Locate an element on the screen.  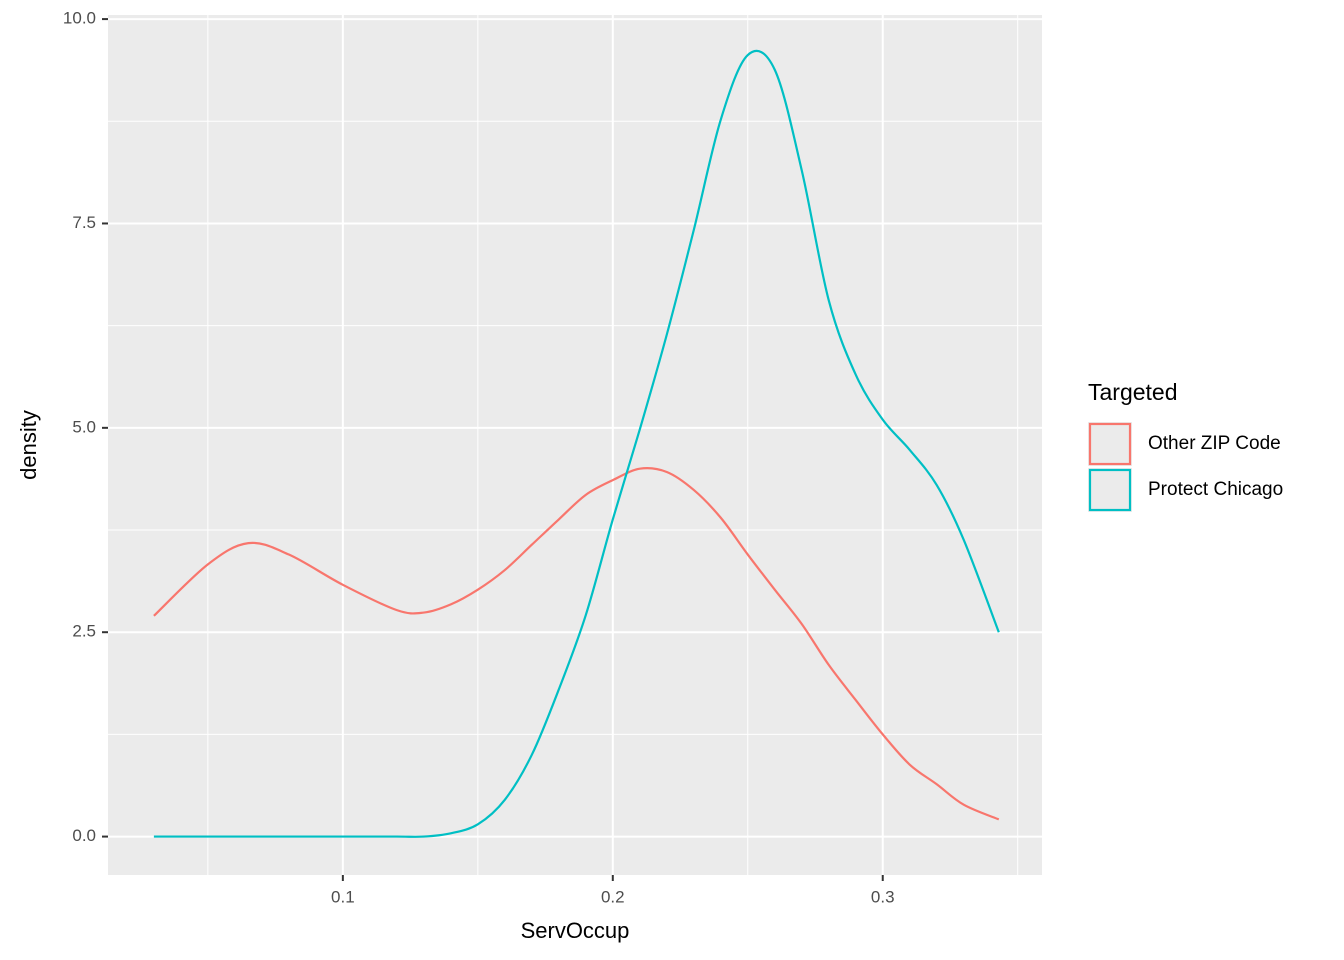
legend: Other ZIP Code Protect Chicago is located at coordinates (1185, 467).